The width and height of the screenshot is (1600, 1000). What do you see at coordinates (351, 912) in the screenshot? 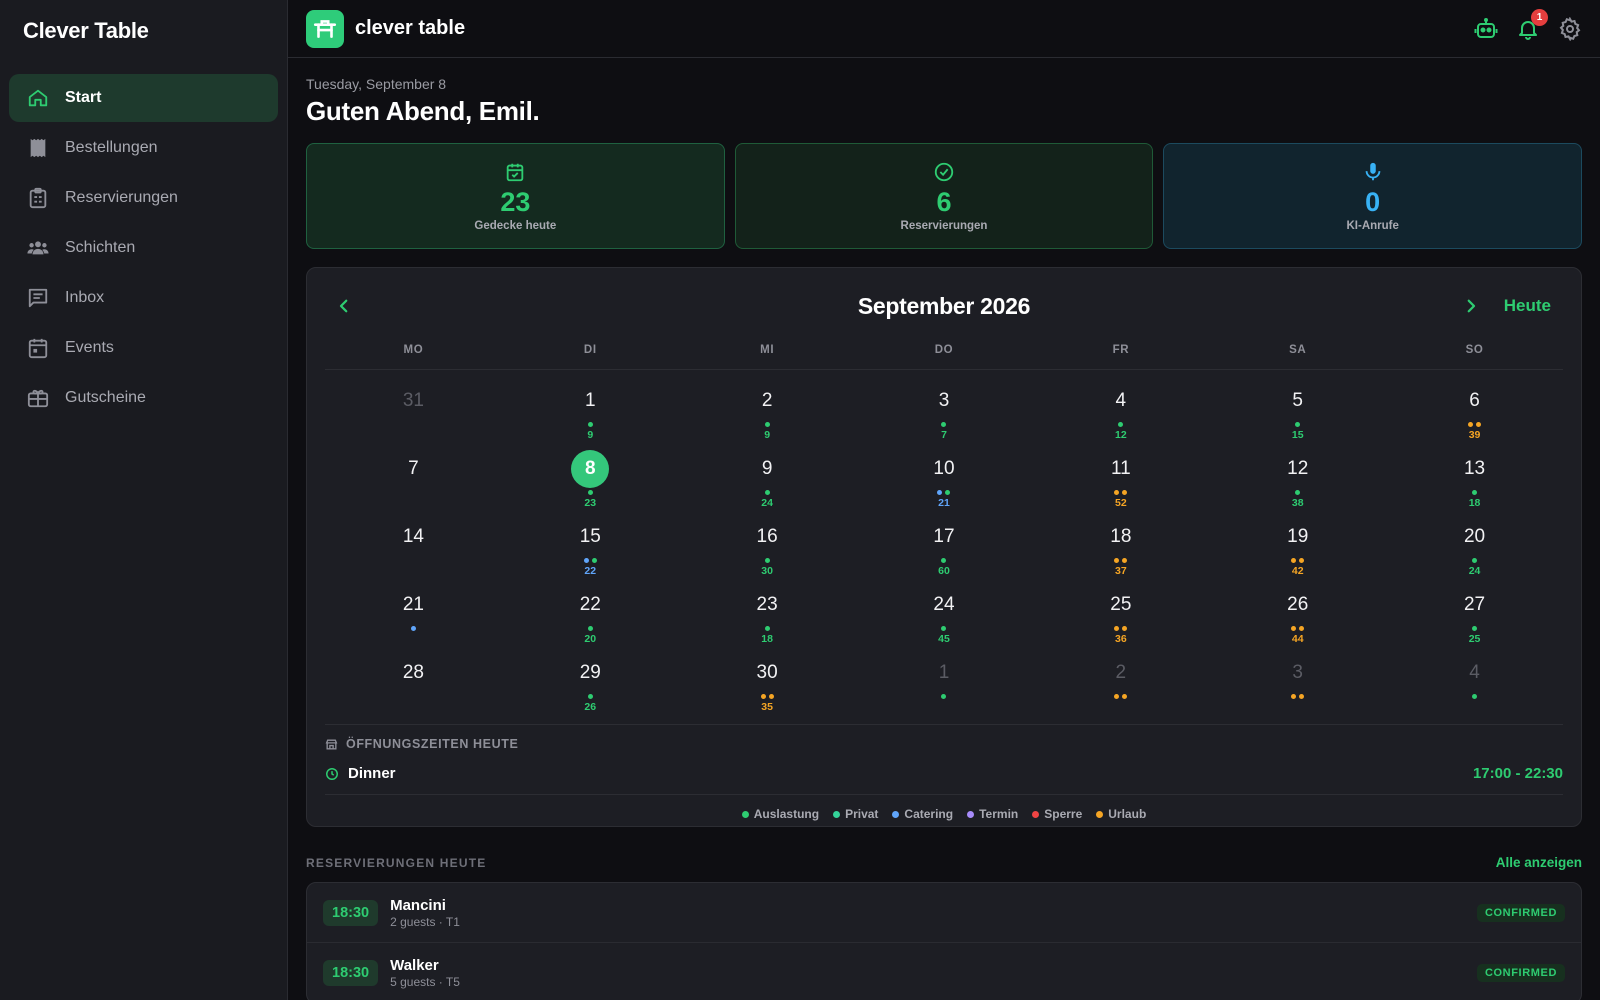
I see `reservation-time: 18:30` at bounding box center [351, 912].